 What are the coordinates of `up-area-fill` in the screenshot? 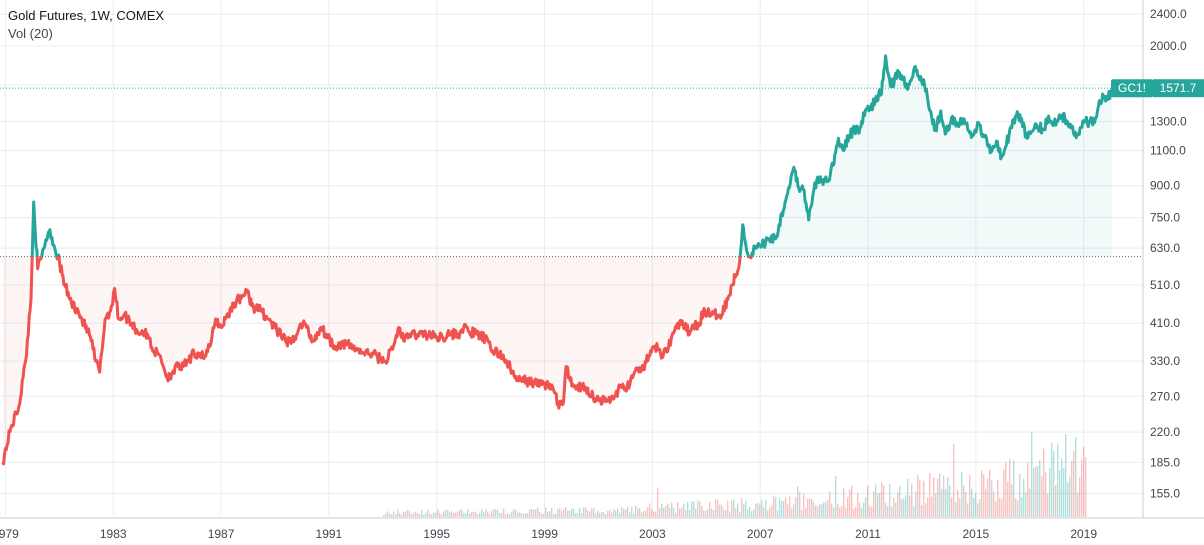 It's located at (49, 243).